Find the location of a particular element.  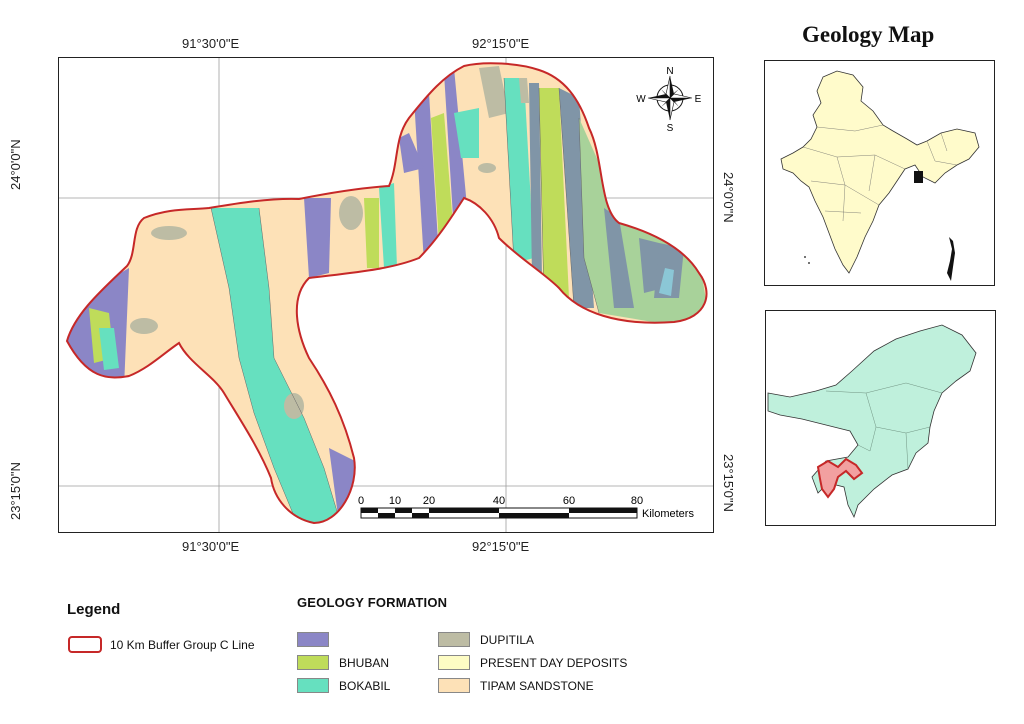

scale-label-80: 80 is located at coordinates (637, 501).